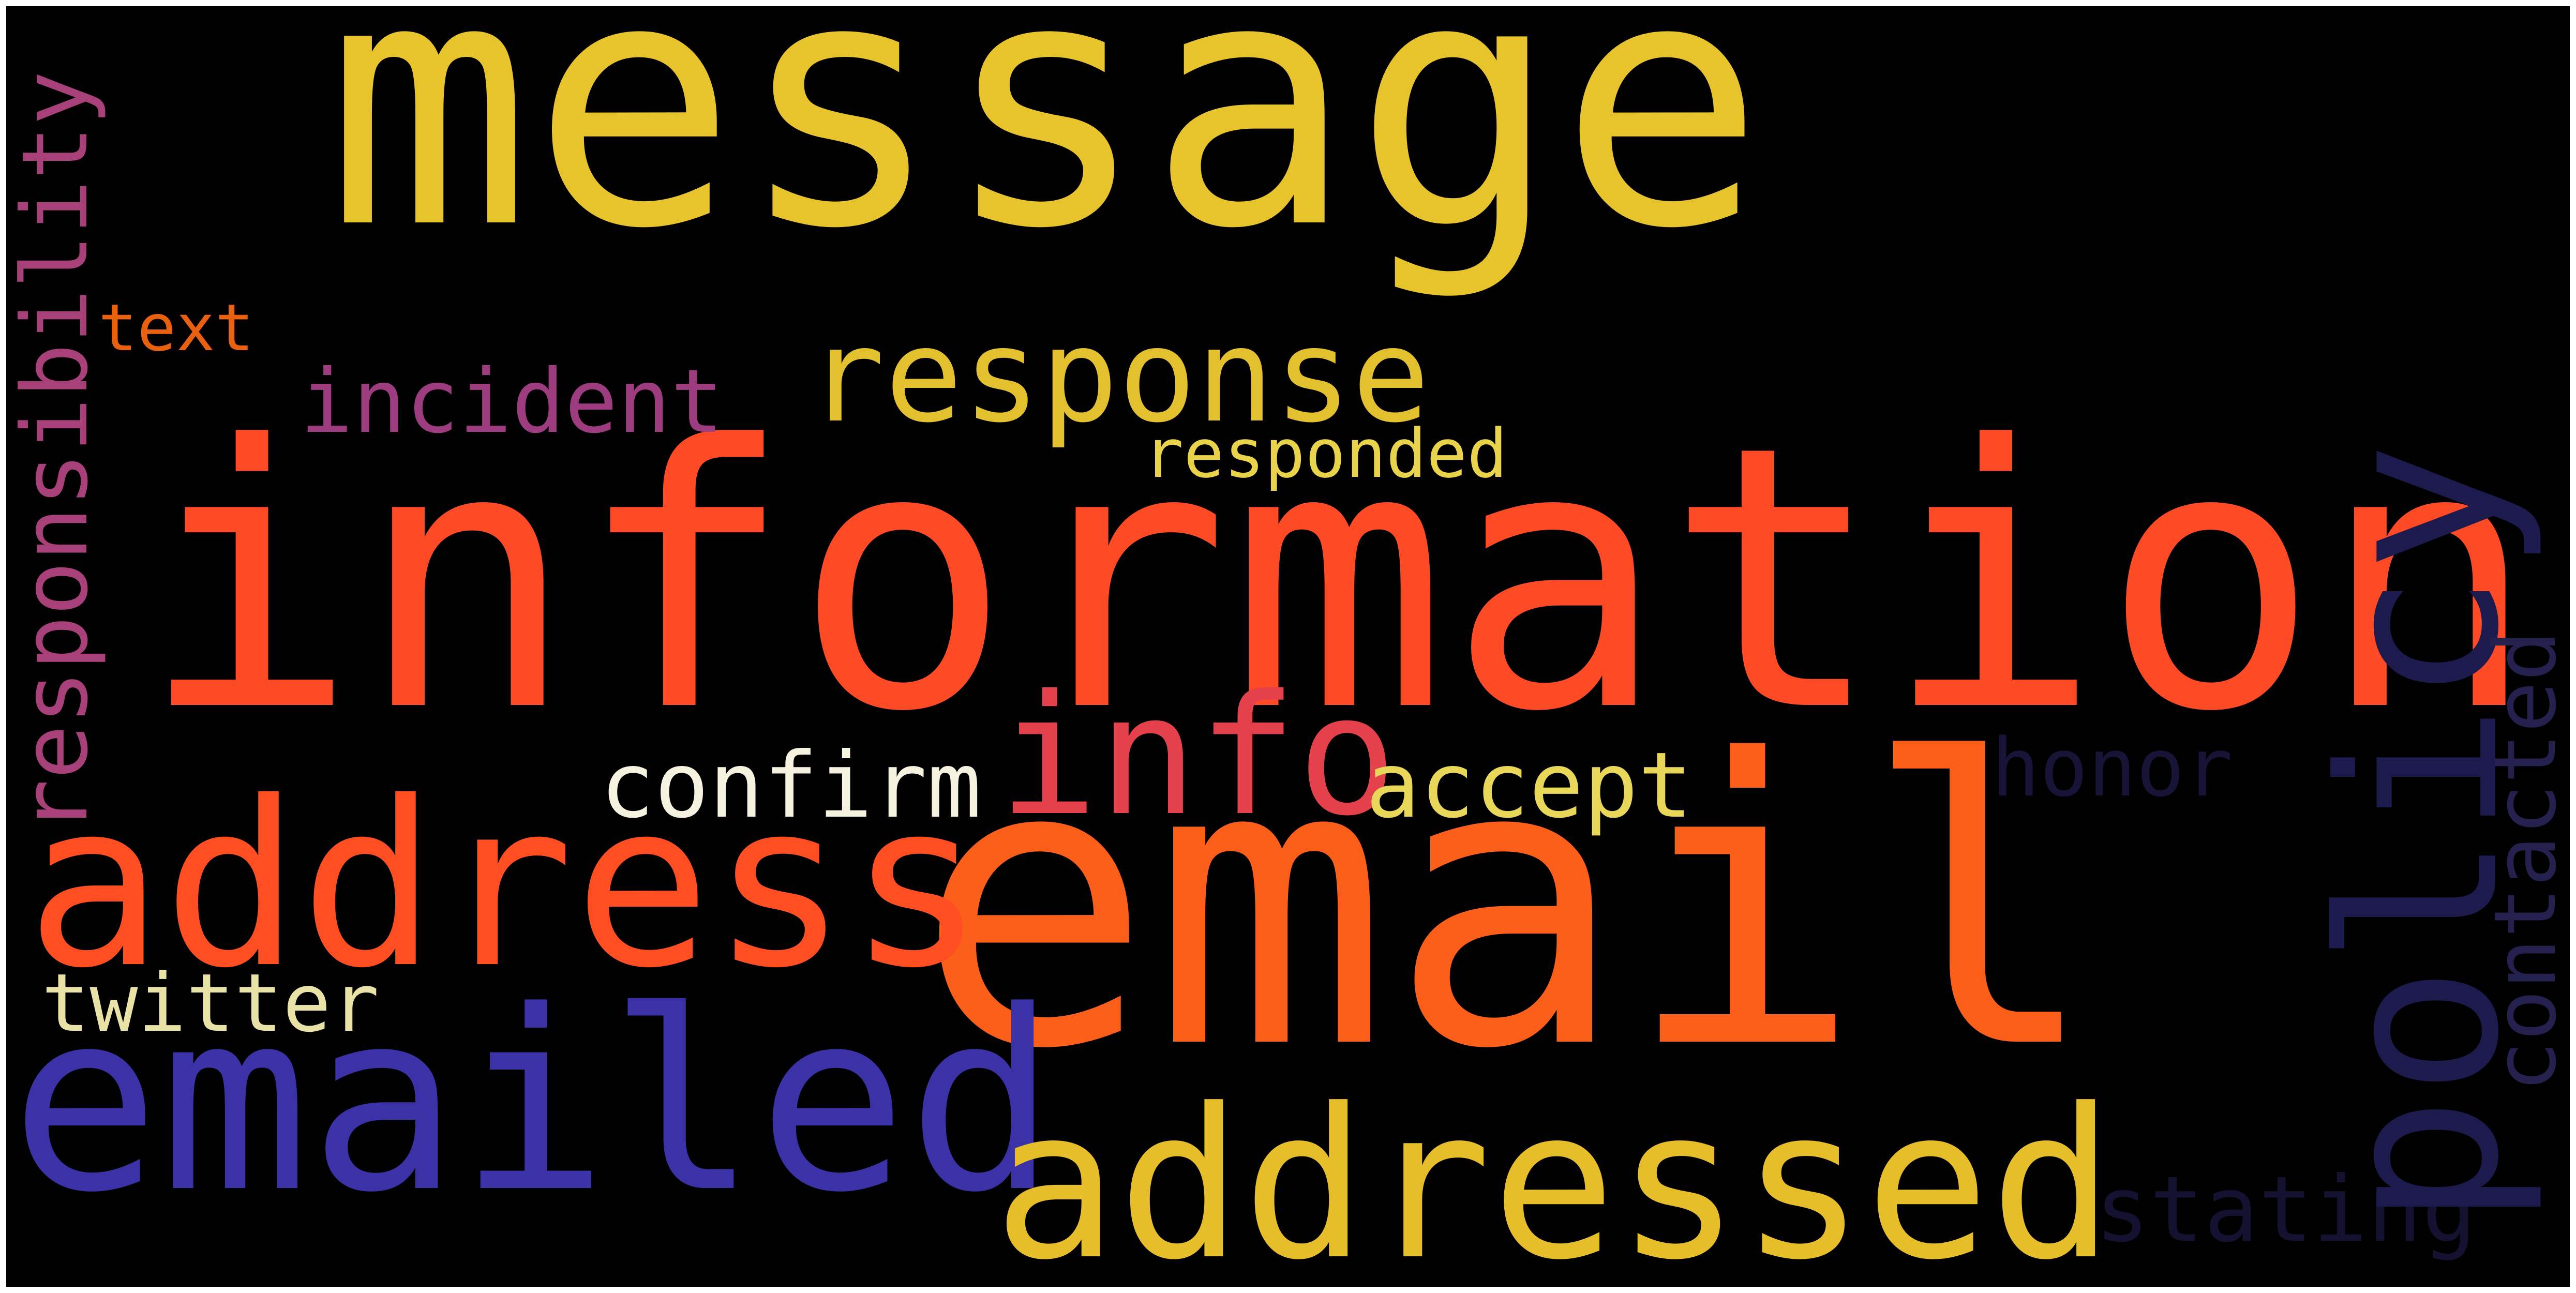 This screenshot has width=2576, height=1293. I want to click on word-incident: incident, so click(512, 402).